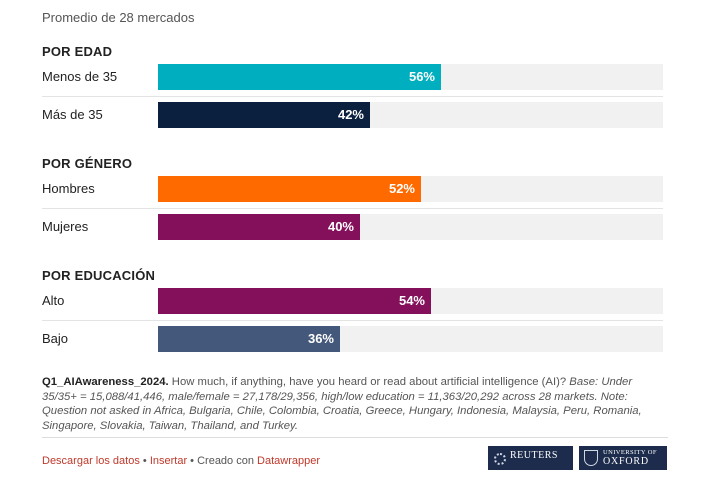 This screenshot has width=716, height=477. I want to click on bar-value-label: 36%, so click(320, 338).